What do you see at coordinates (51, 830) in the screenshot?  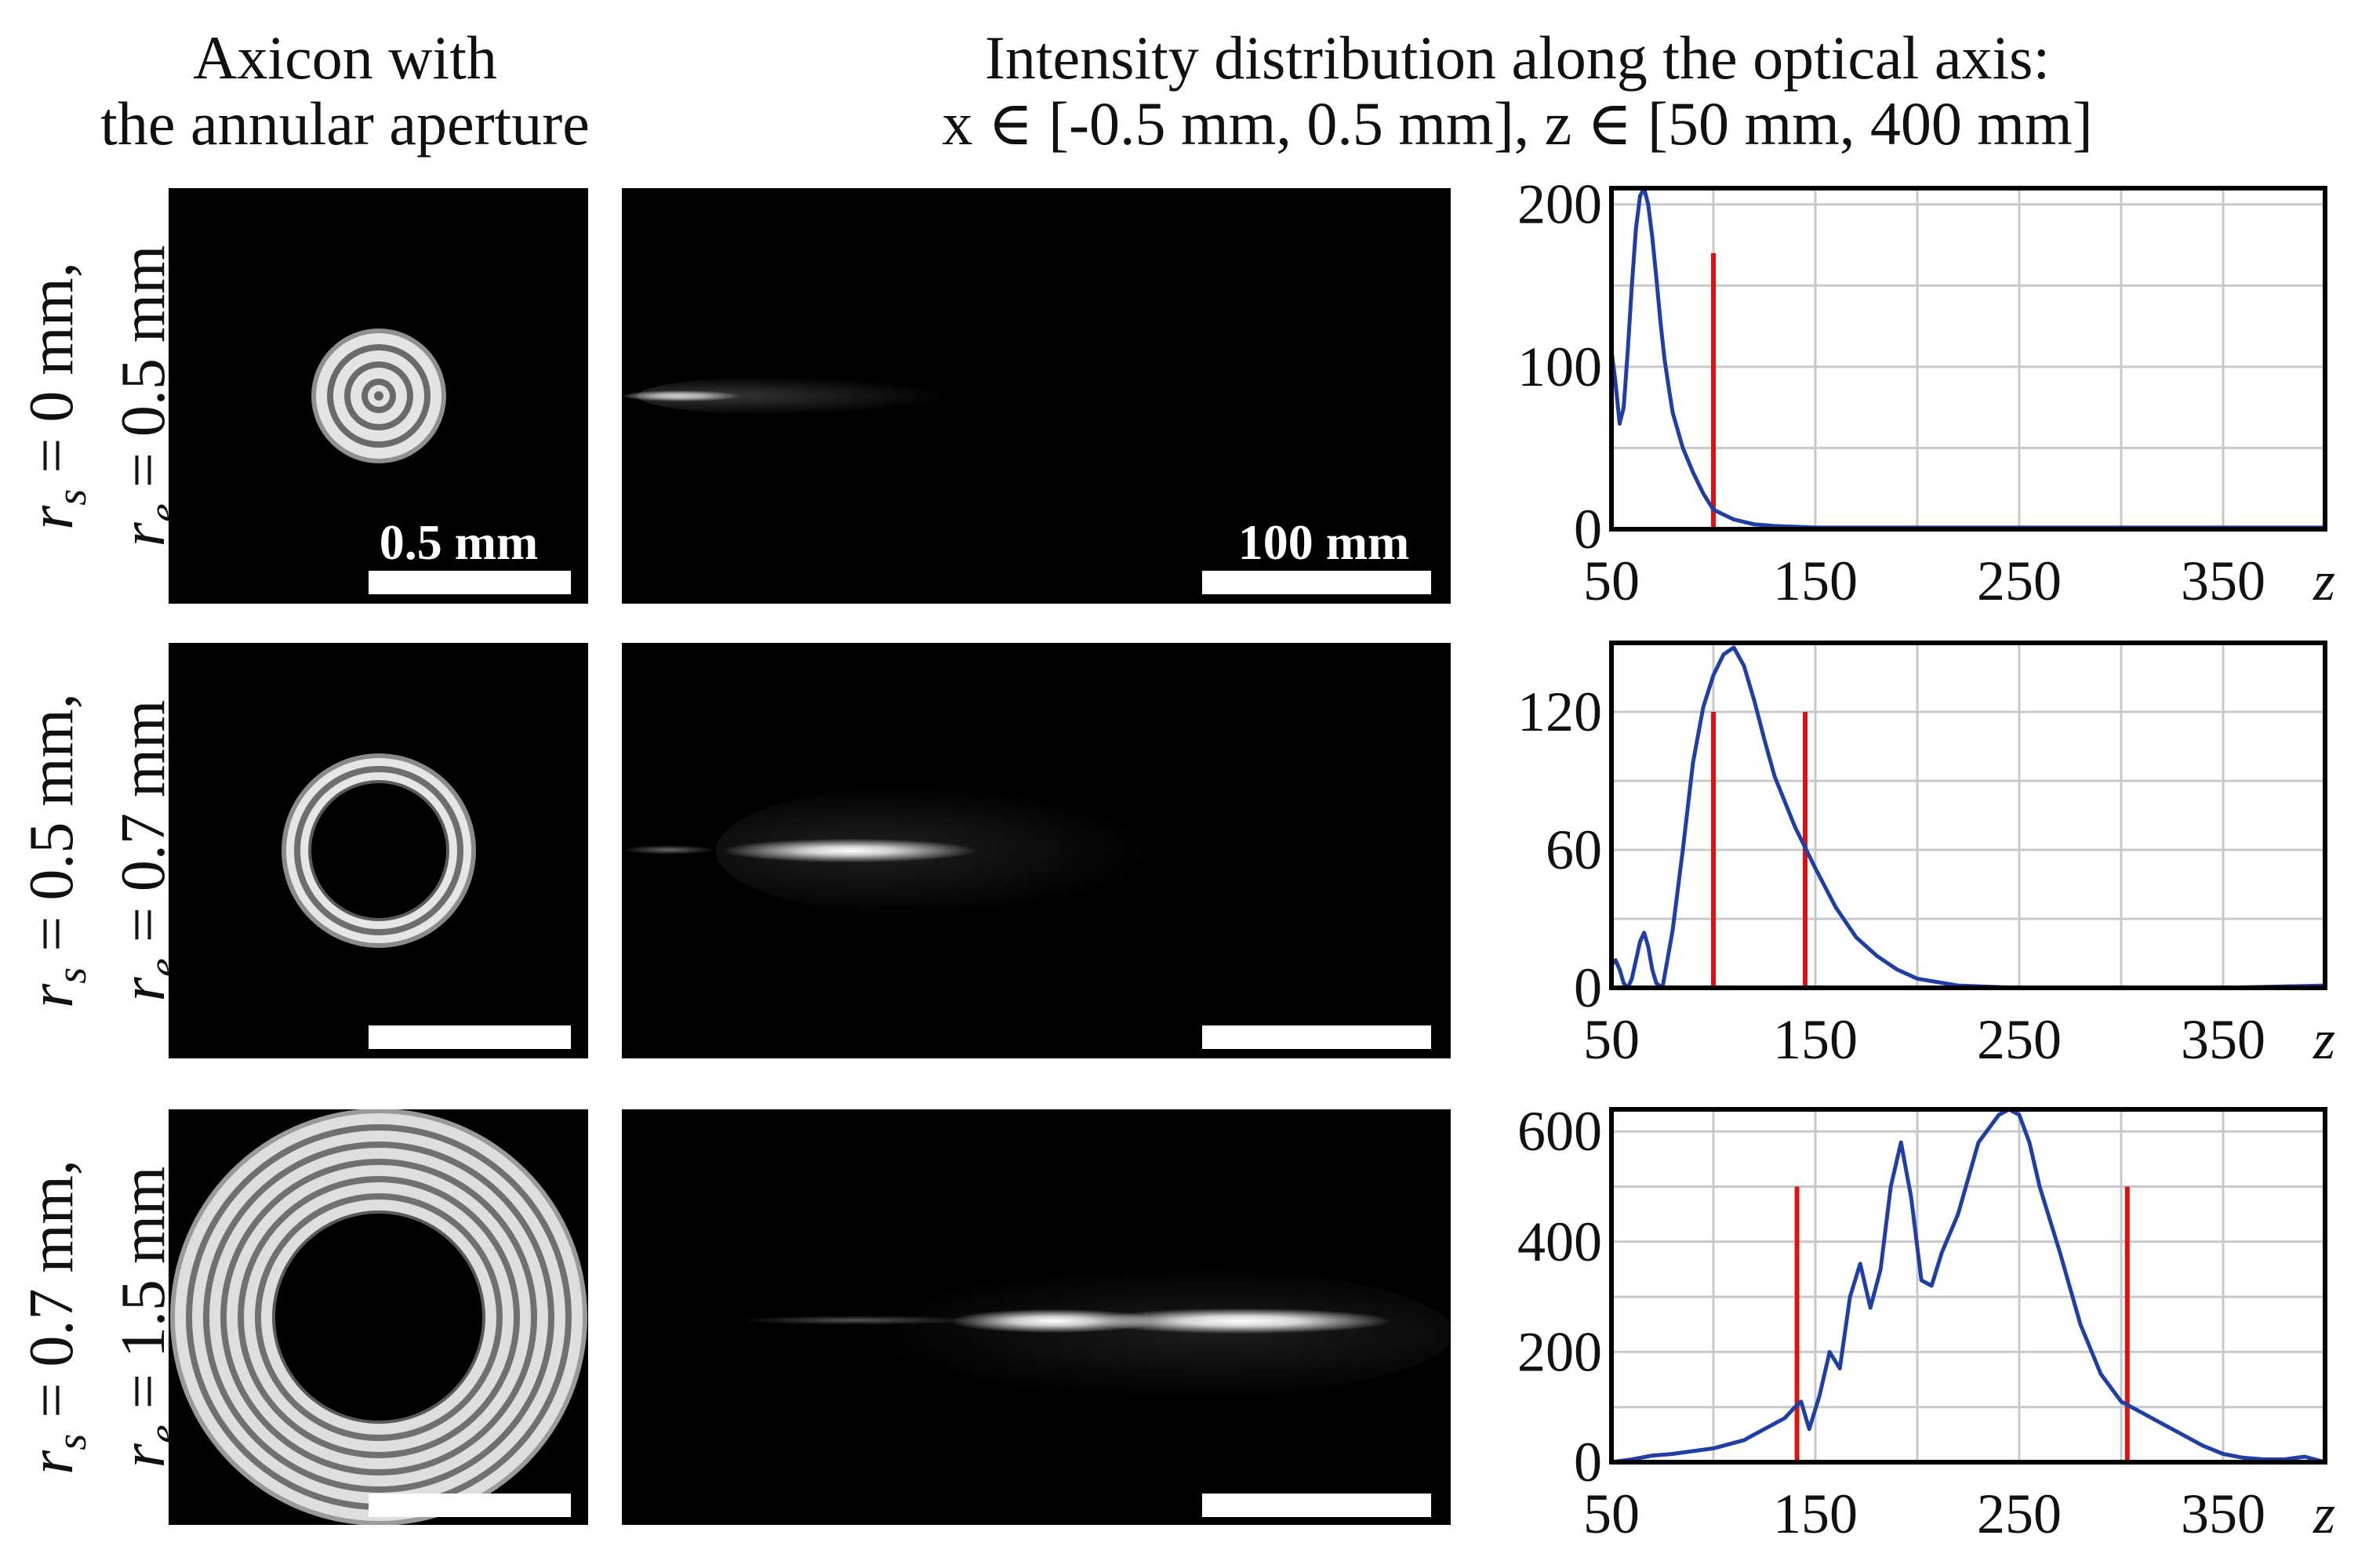 I see `row-2-rs-value: = 0.5 mm,` at bounding box center [51, 830].